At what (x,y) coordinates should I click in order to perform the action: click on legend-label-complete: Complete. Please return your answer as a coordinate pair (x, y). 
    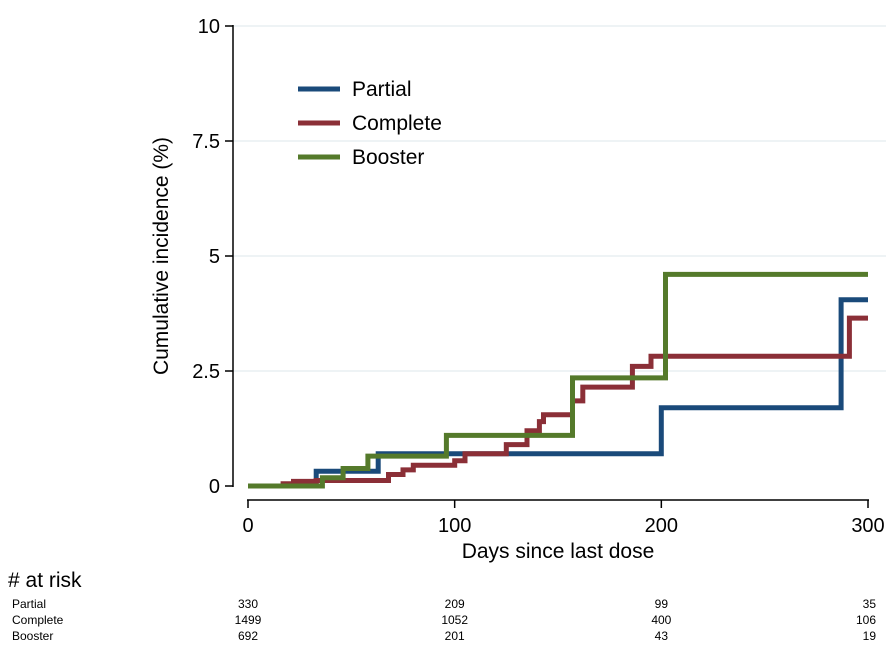
    Looking at the image, I should click on (397, 123).